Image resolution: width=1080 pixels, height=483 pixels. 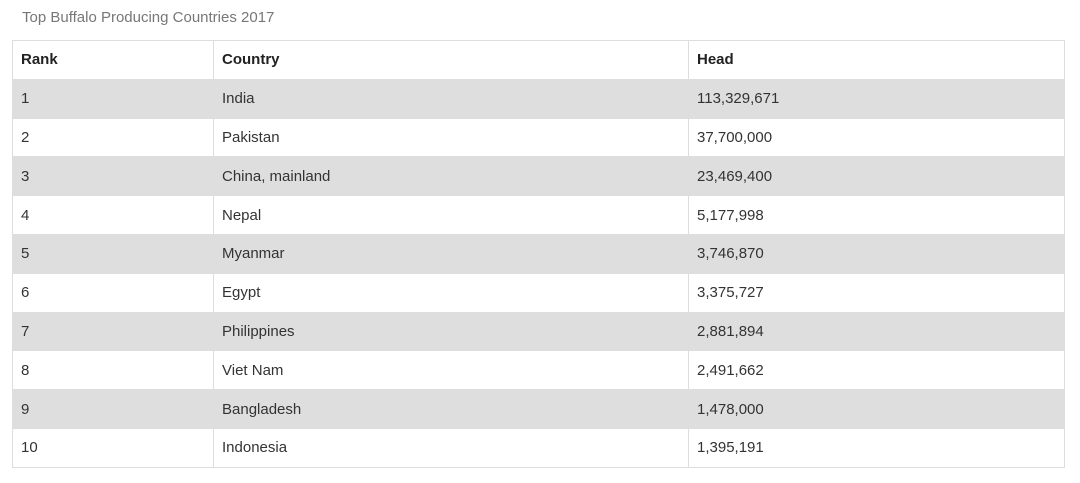 I want to click on rank-cell: 9, so click(x=113, y=409).